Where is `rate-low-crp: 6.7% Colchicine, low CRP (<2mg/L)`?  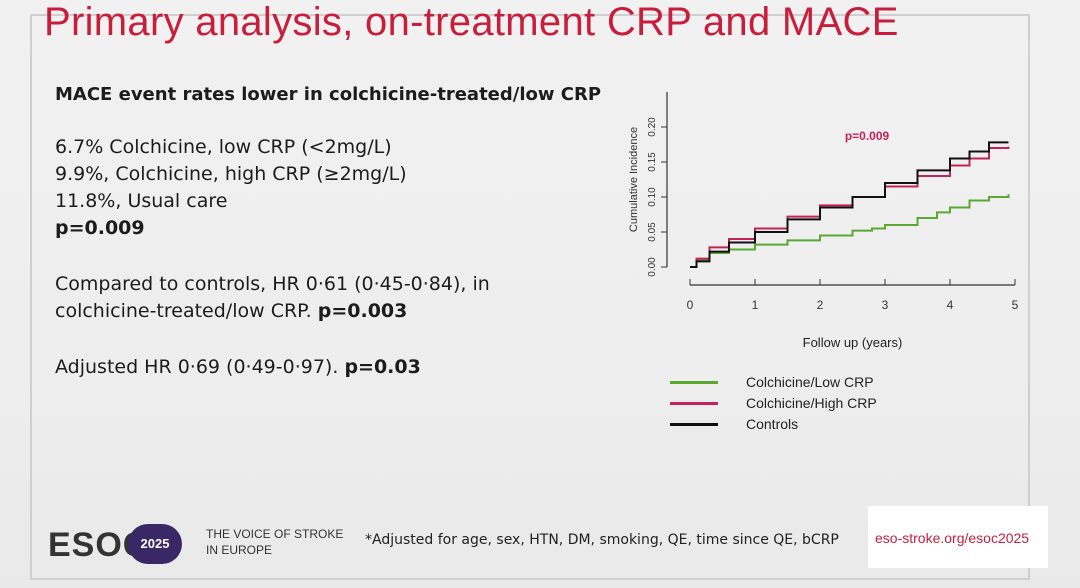 rate-low-crp: 6.7% Colchicine, low CRP (<2mg/L) is located at coordinates (223, 147).